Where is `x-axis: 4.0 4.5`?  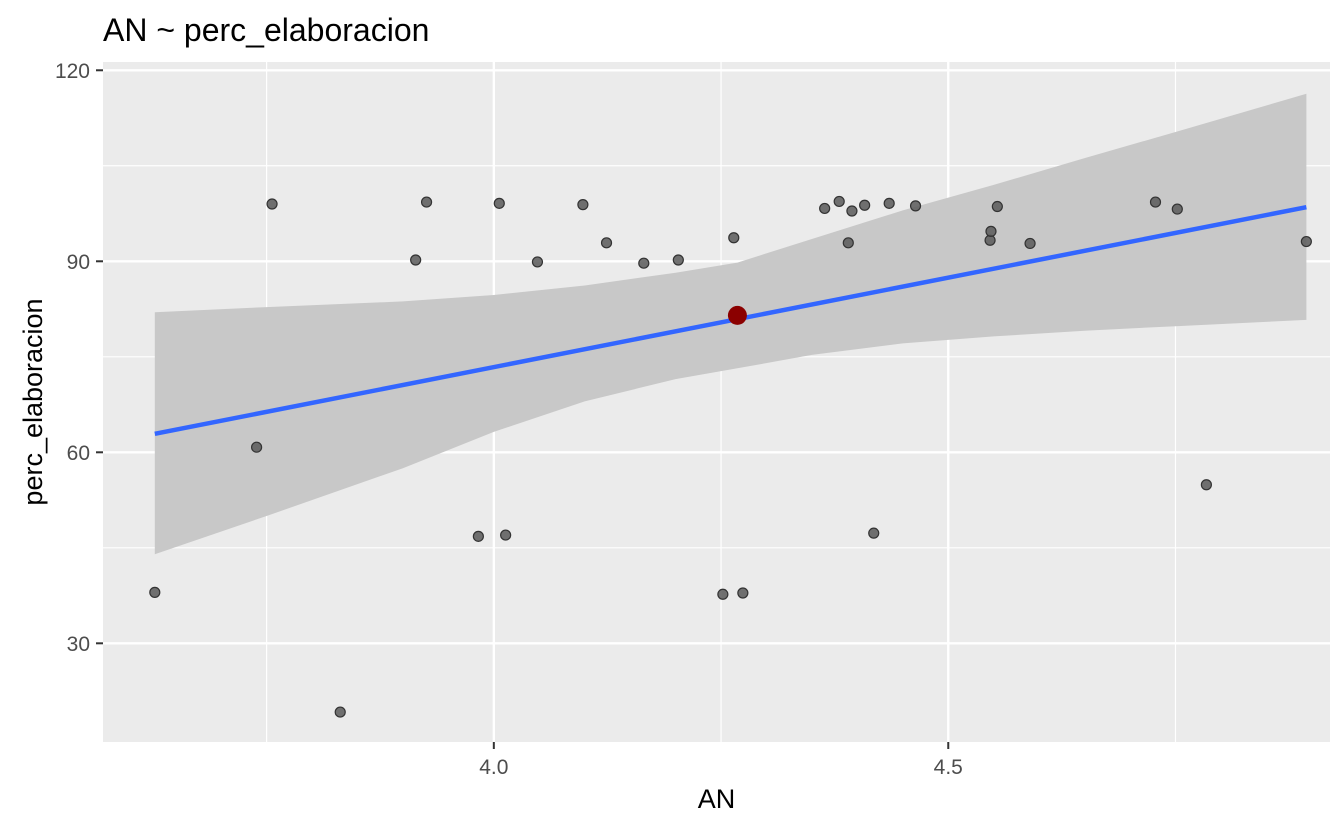
x-axis: 4.0 4.5 is located at coordinates (721, 760).